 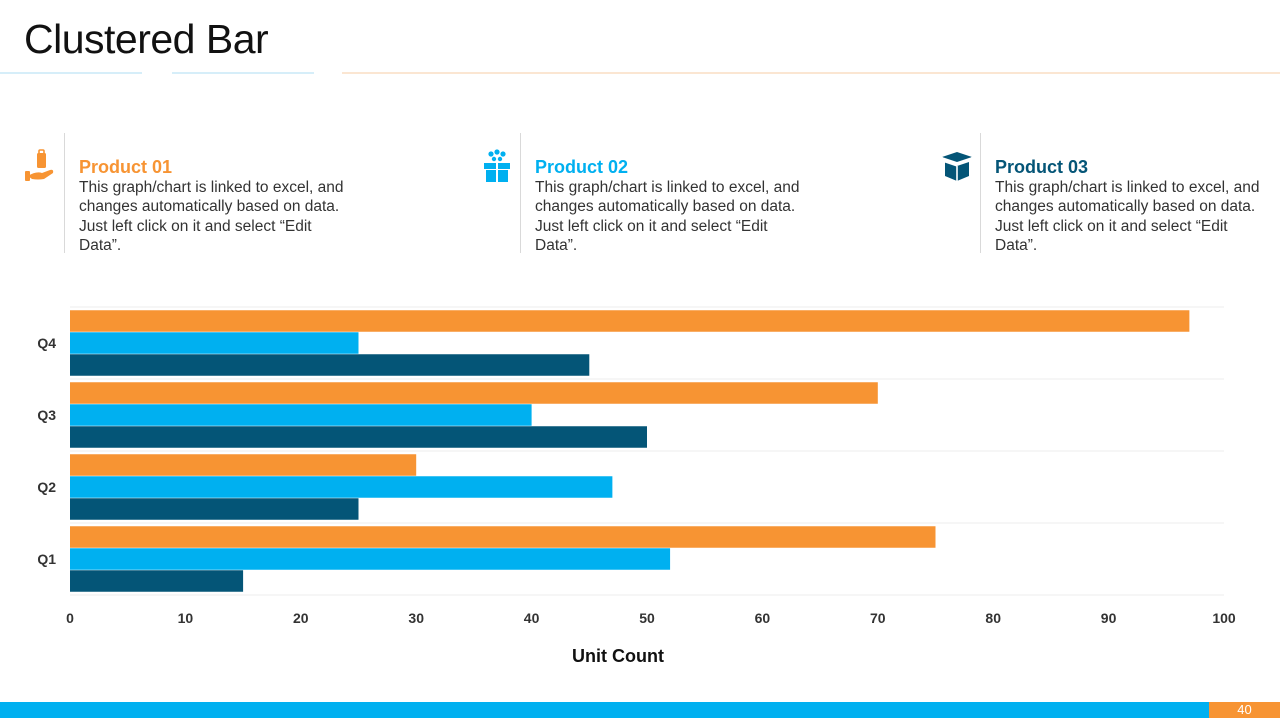 What do you see at coordinates (41, 166) in the screenshot?
I see `hand-holding-bag-icon` at bounding box center [41, 166].